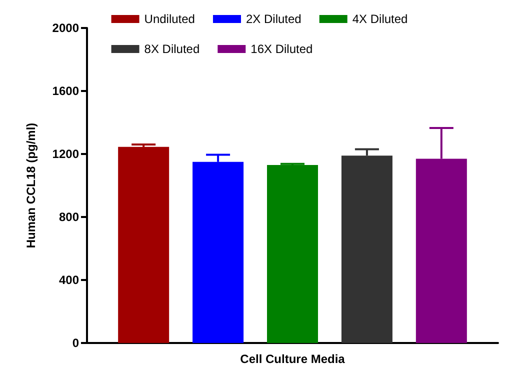 The height and width of the screenshot is (389, 519). Describe the element at coordinates (281, 49) in the screenshot. I see `legend-label: 16X Diluted` at that location.